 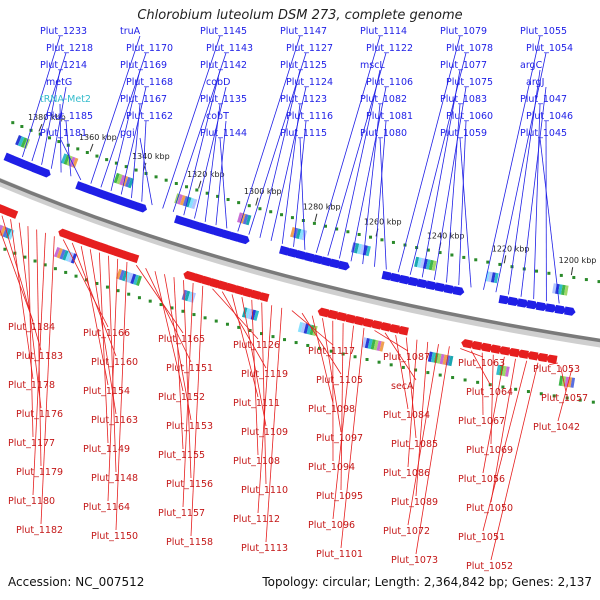 What do you see at coordinates (406, 473) in the screenshot?
I see `reverse-gene-label: Plut_1086` at bounding box center [406, 473].